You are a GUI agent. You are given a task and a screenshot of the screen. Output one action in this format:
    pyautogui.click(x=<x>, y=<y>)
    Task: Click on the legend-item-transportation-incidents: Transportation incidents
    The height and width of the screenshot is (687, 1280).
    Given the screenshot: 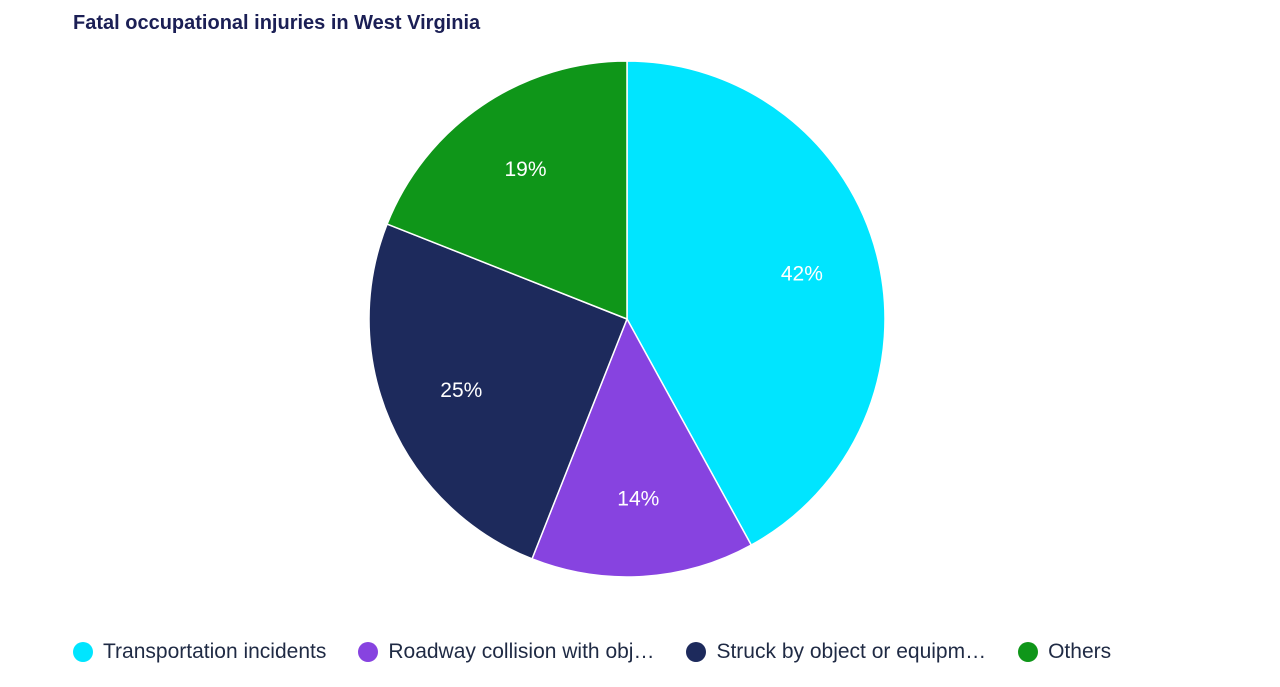 What is the action you would take?
    pyautogui.click(x=199, y=652)
    